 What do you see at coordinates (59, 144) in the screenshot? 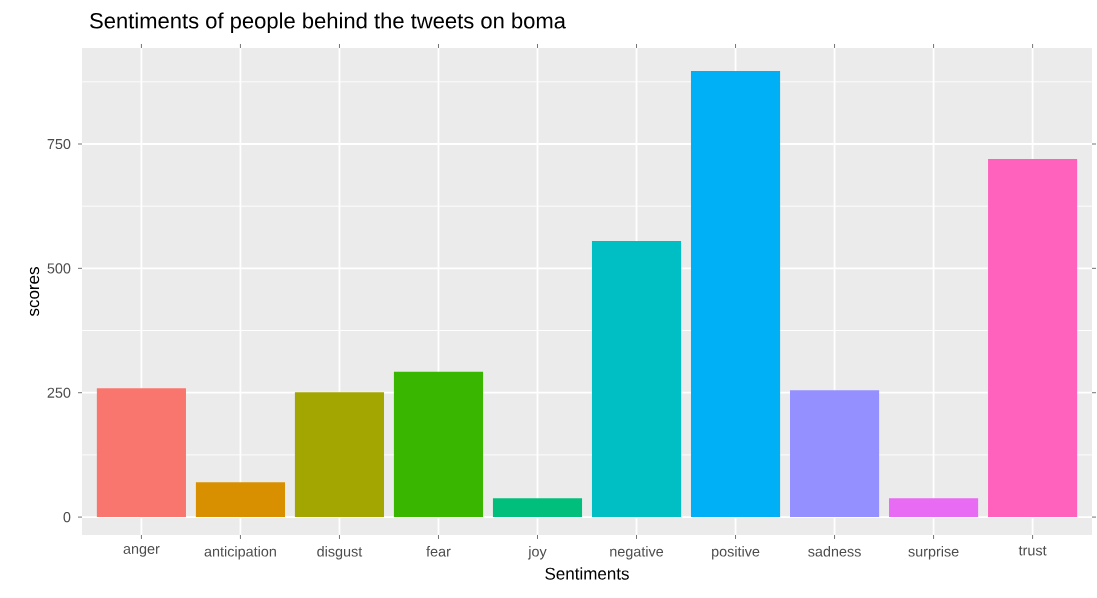
I see `y-tick-label: 750` at bounding box center [59, 144].